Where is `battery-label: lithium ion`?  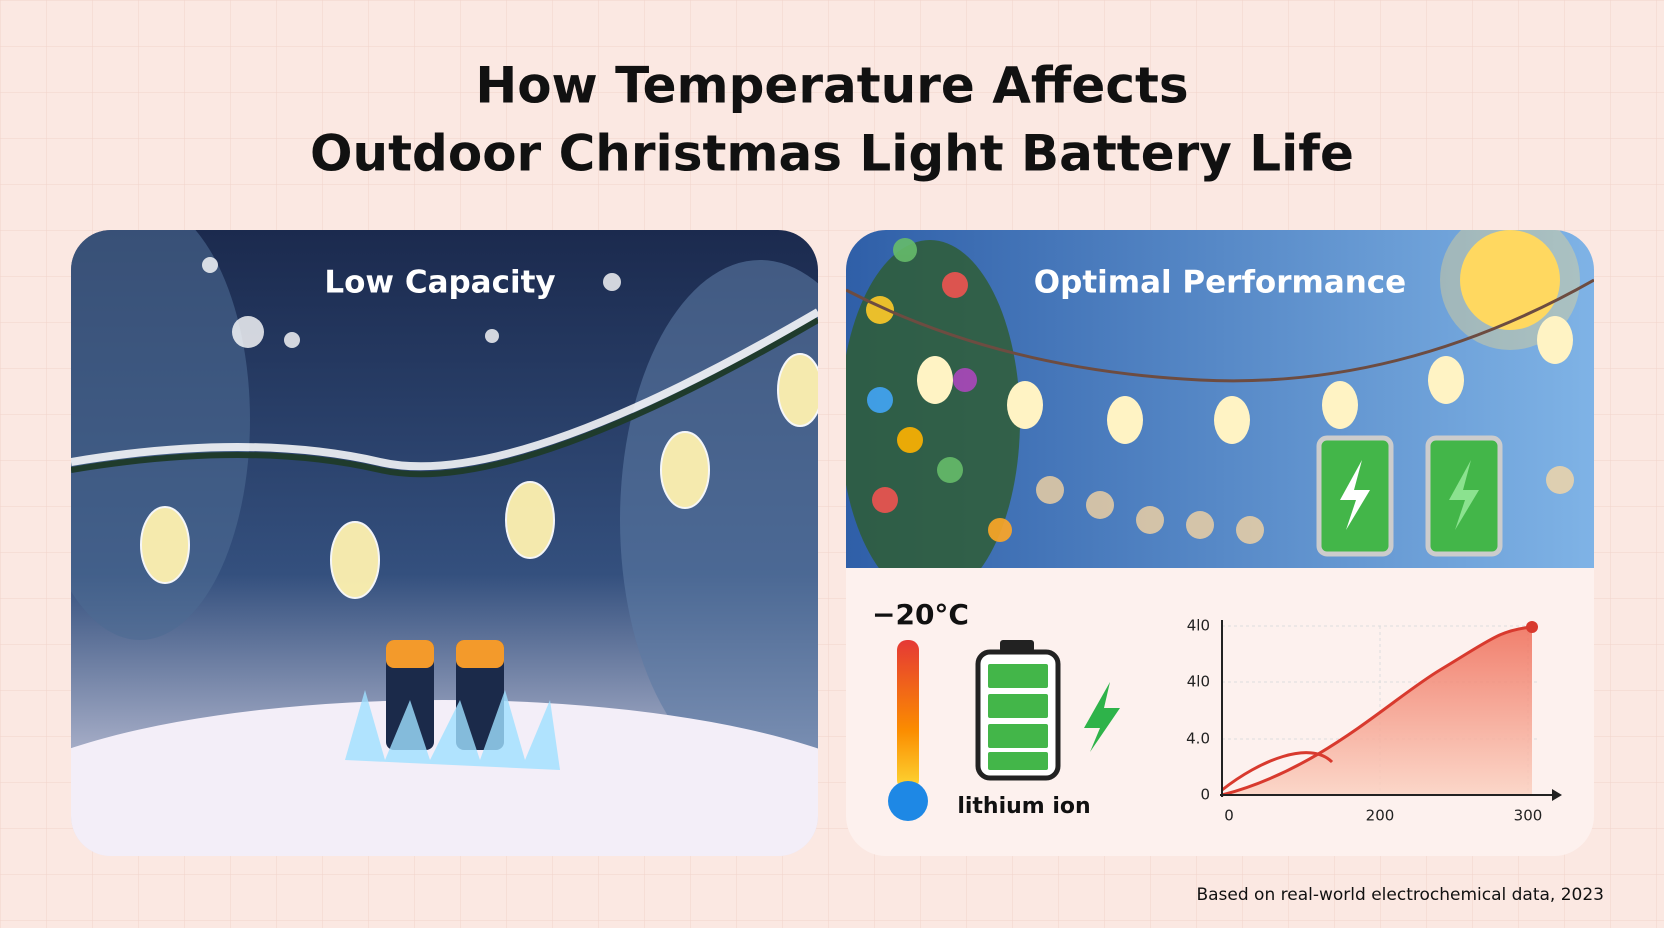 battery-label: lithium ion is located at coordinates (1023, 806).